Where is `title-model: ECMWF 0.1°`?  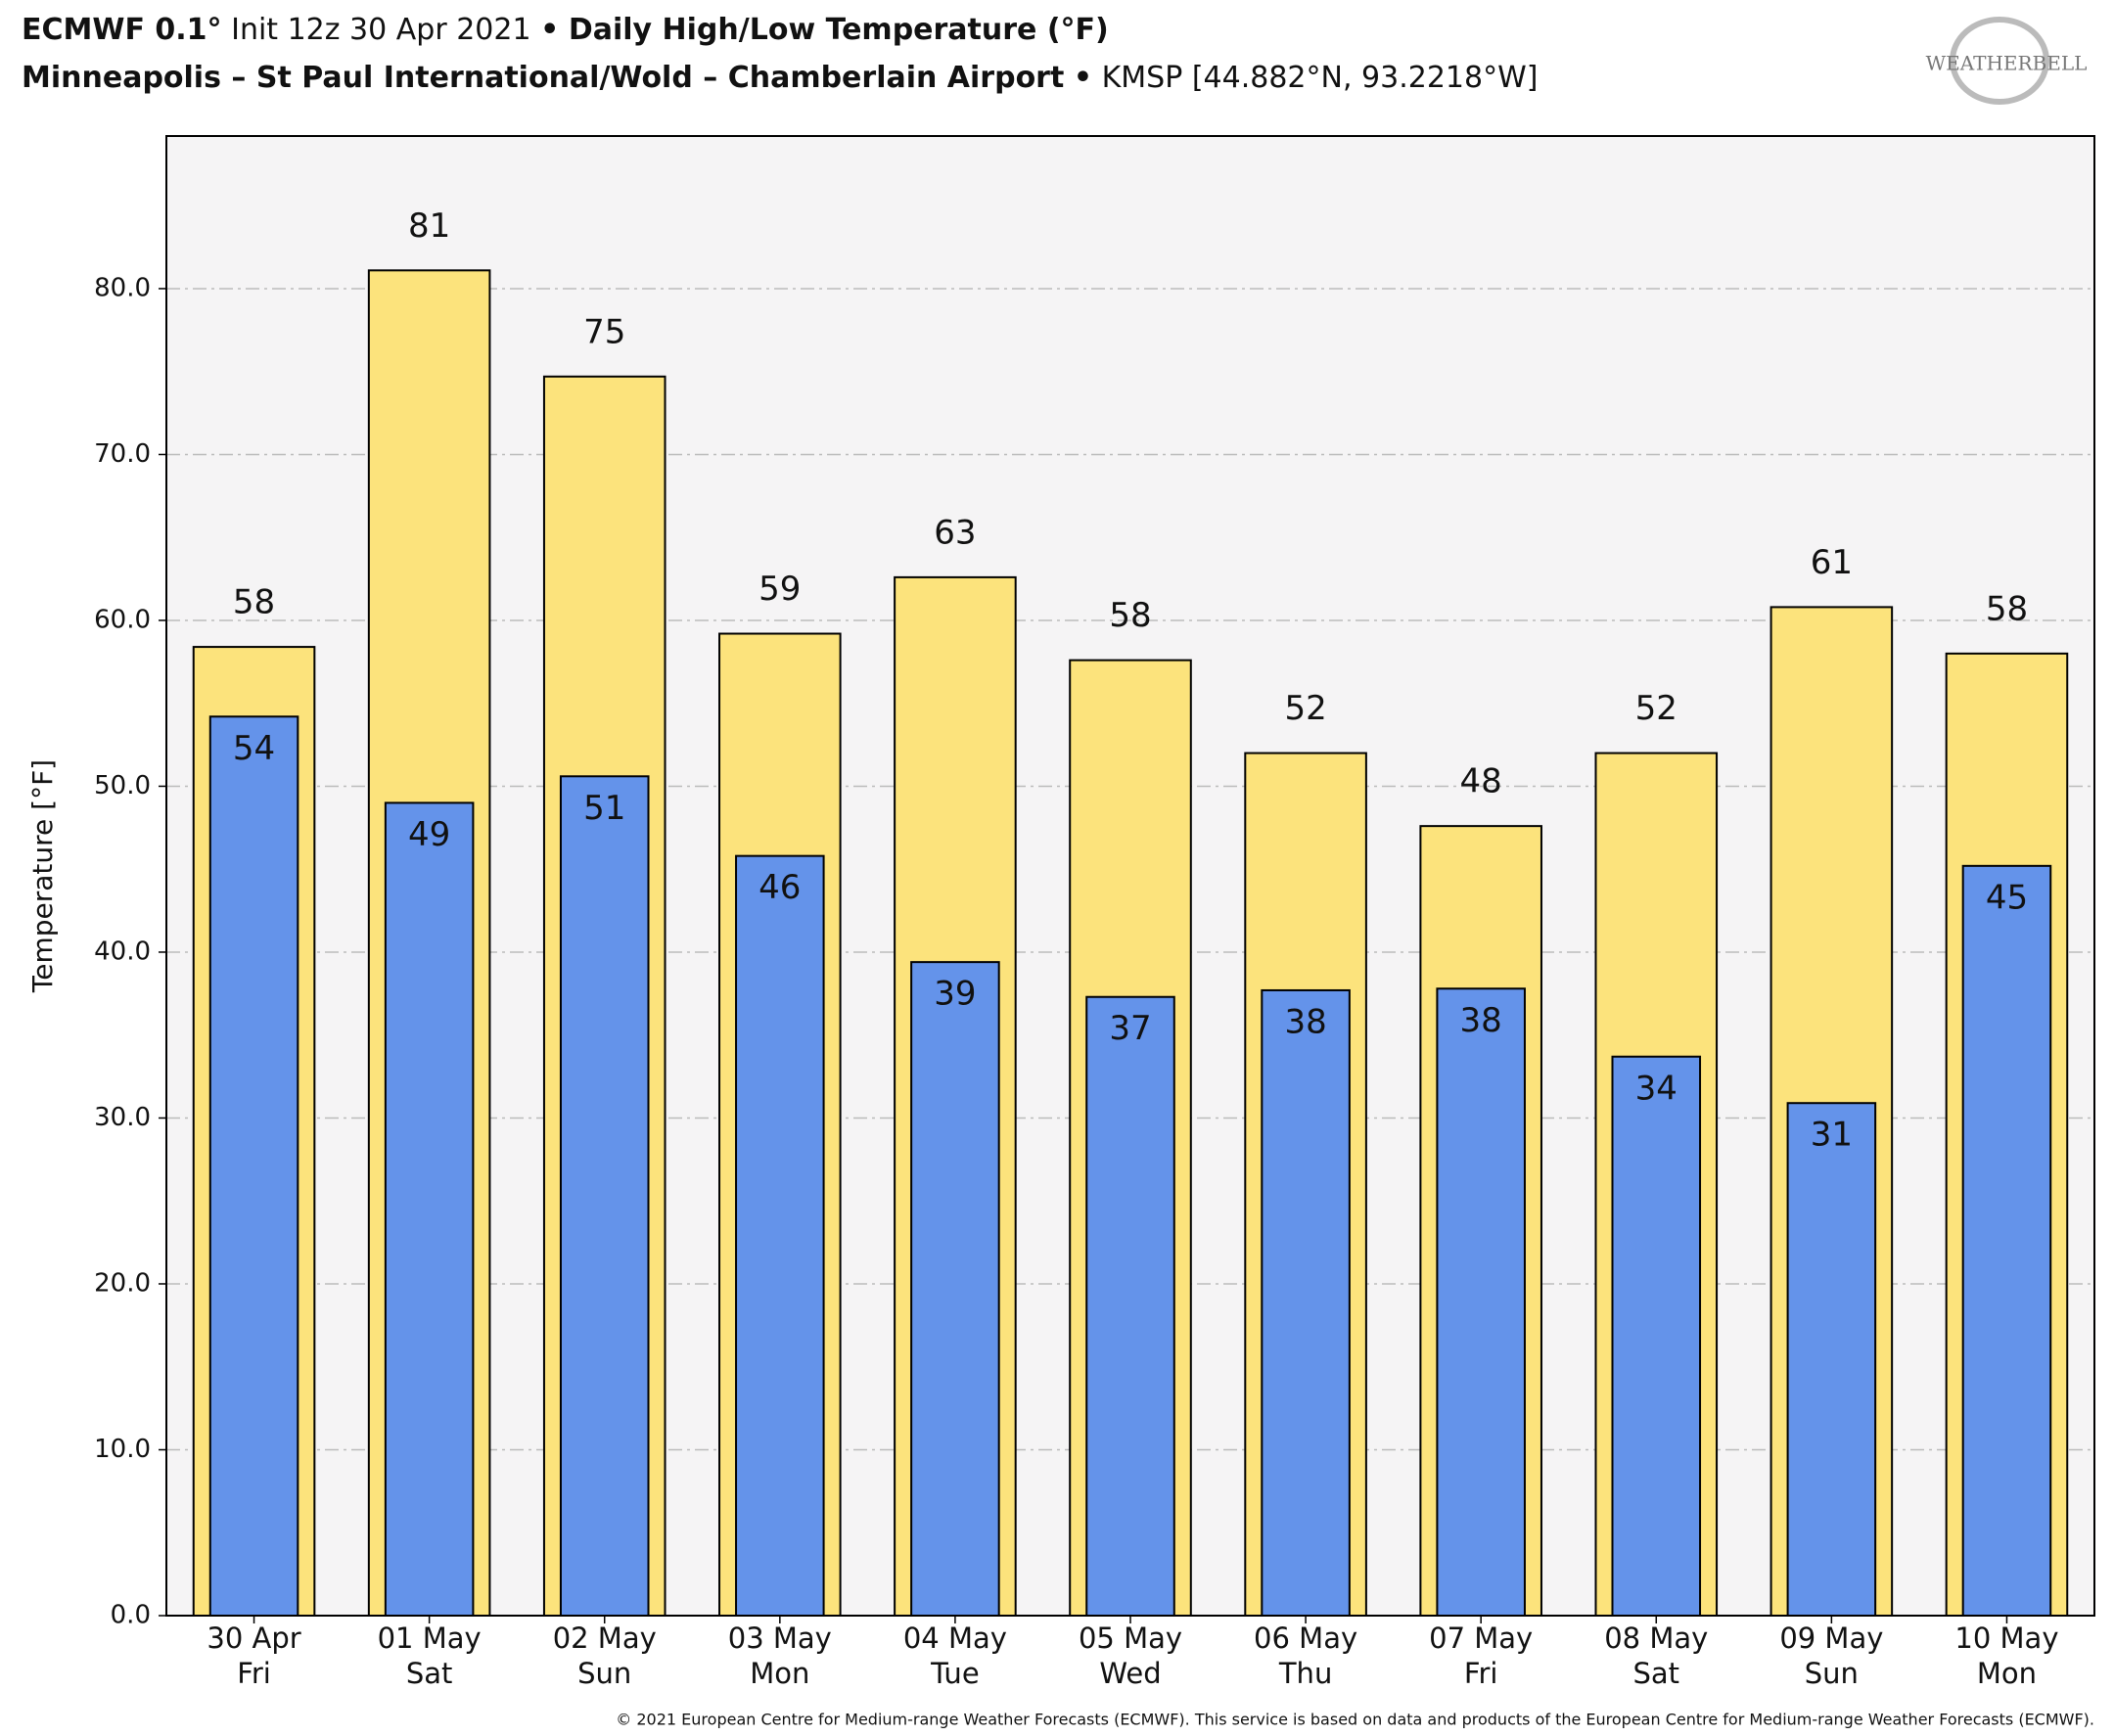 title-model: ECMWF 0.1° is located at coordinates (122, 30).